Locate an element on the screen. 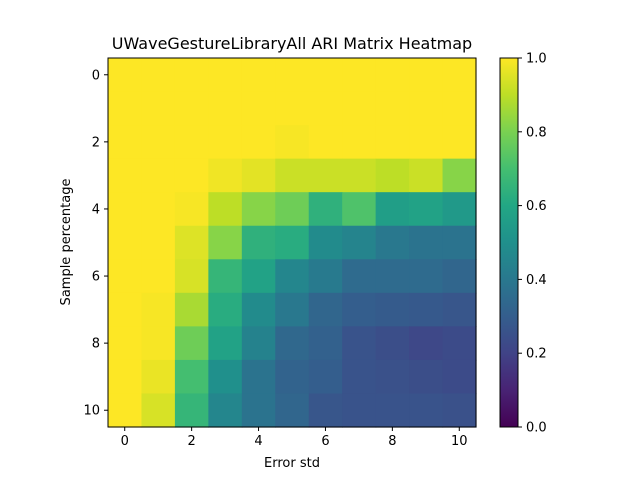  colorbar-tick-label: 0.6 is located at coordinates (536, 206).